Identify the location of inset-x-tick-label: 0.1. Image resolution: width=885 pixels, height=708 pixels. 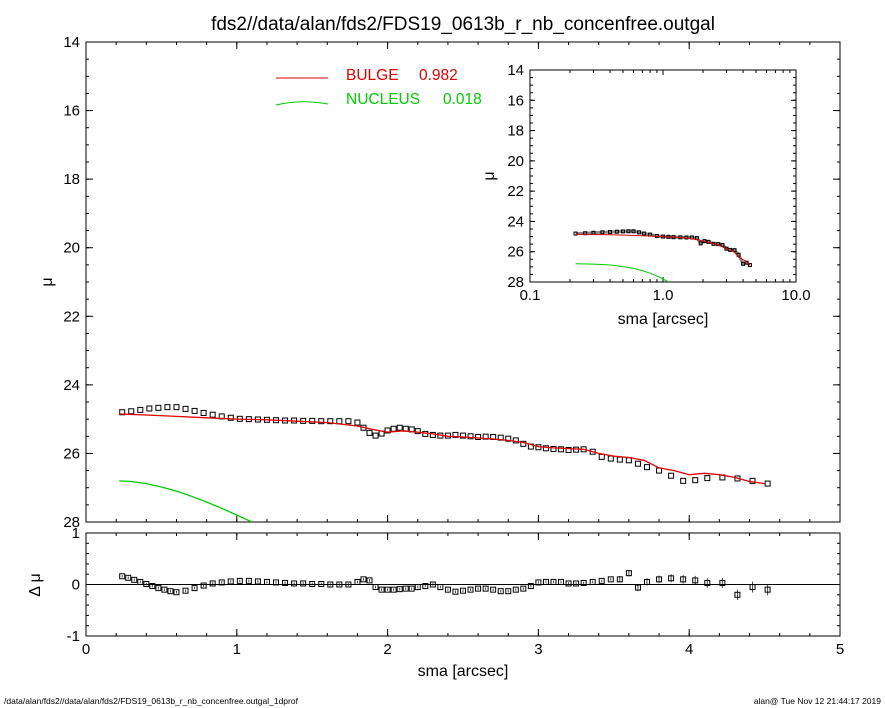
(530, 295).